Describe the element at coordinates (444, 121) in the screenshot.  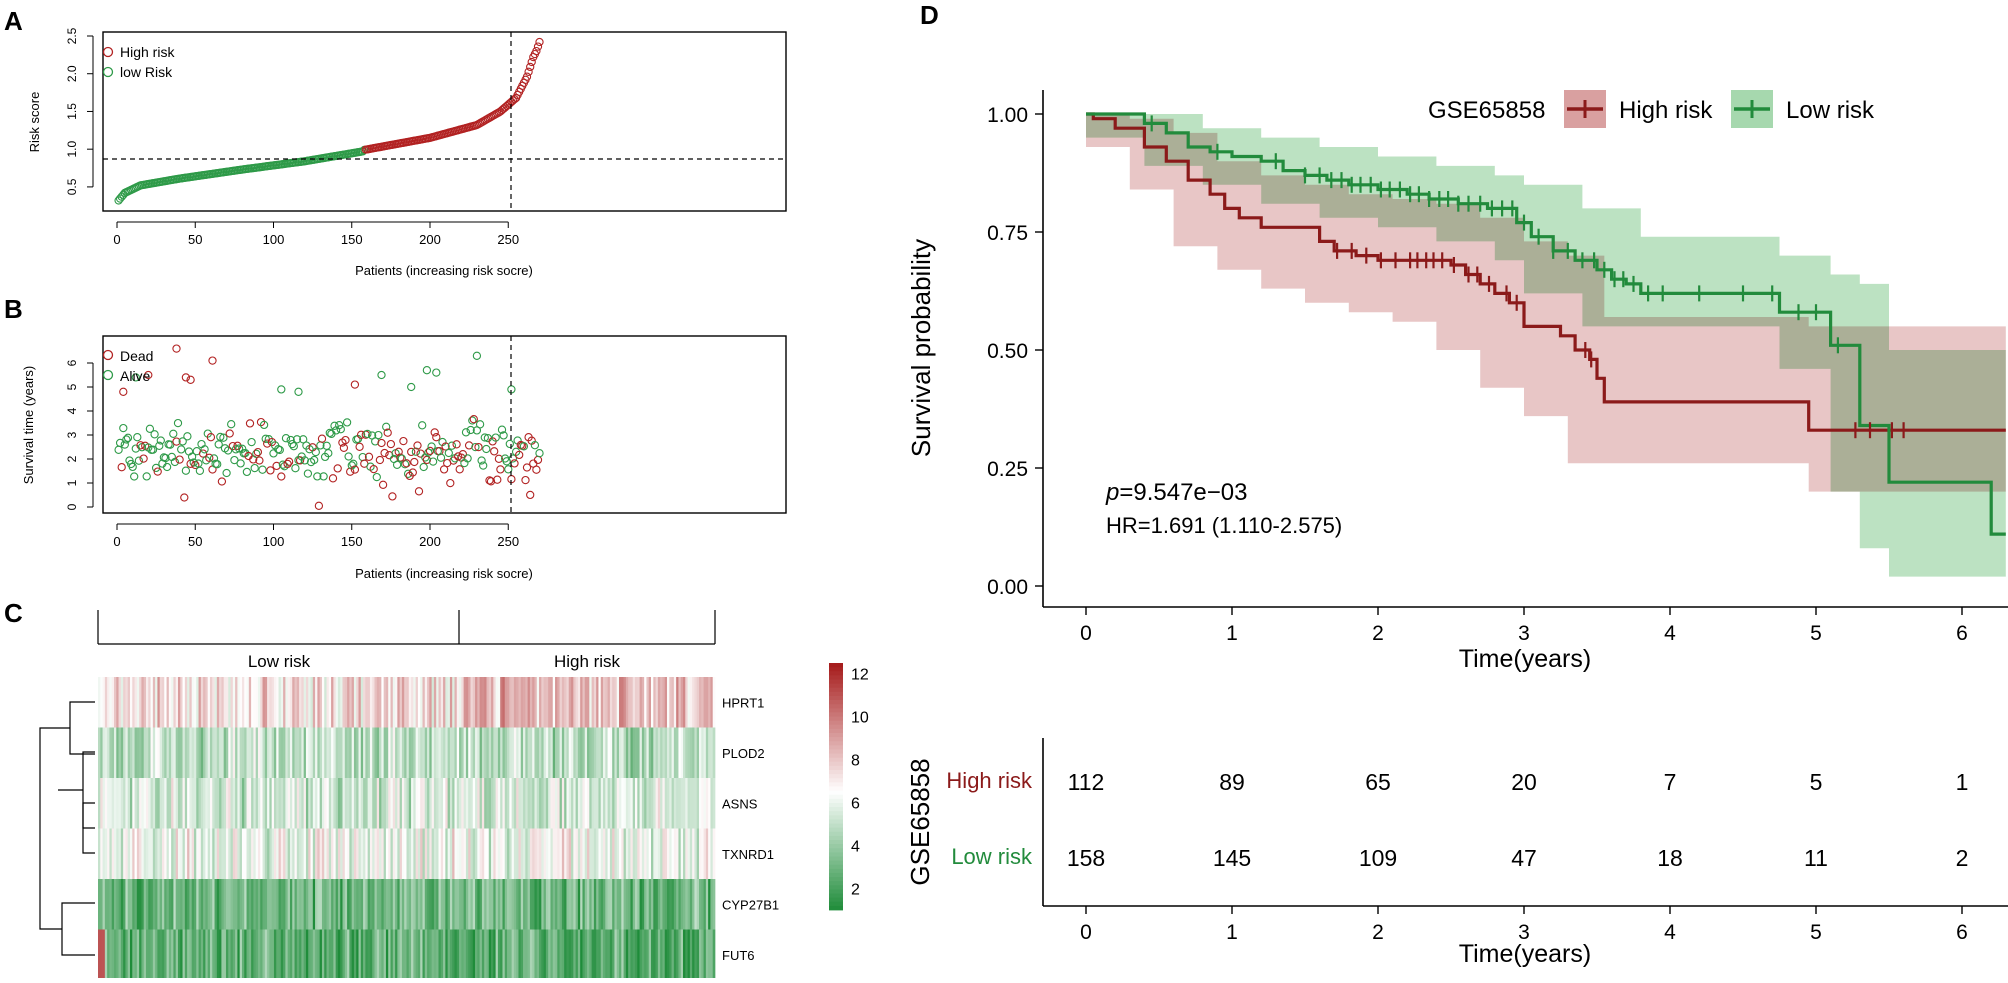
I see `risk-score-plot-box` at that location.